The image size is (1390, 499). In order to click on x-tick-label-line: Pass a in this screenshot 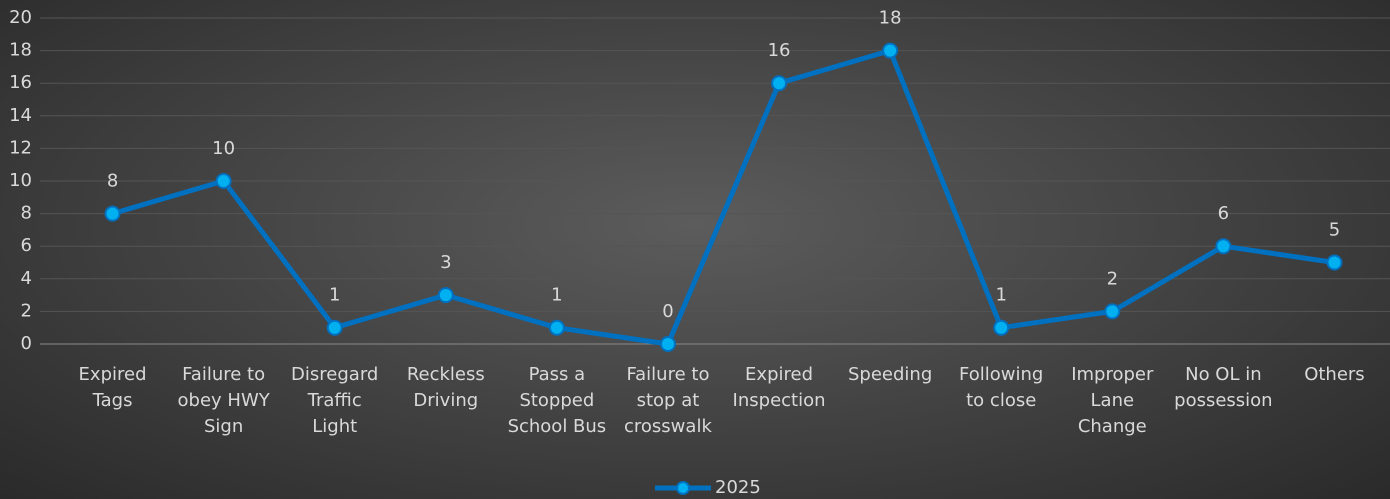, I will do `click(557, 374)`.